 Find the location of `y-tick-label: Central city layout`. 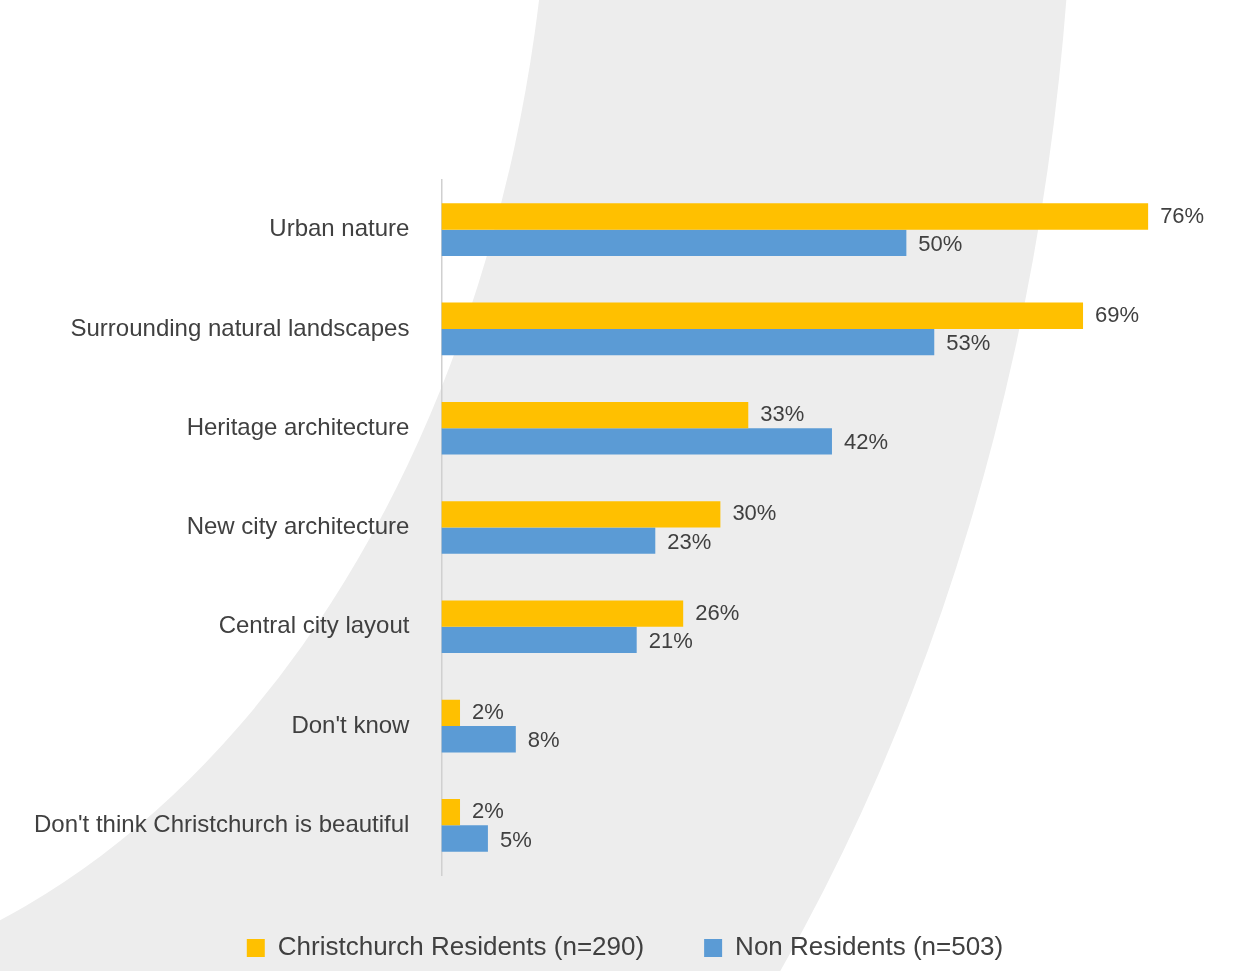

y-tick-label: Central city layout is located at coordinates (314, 625).